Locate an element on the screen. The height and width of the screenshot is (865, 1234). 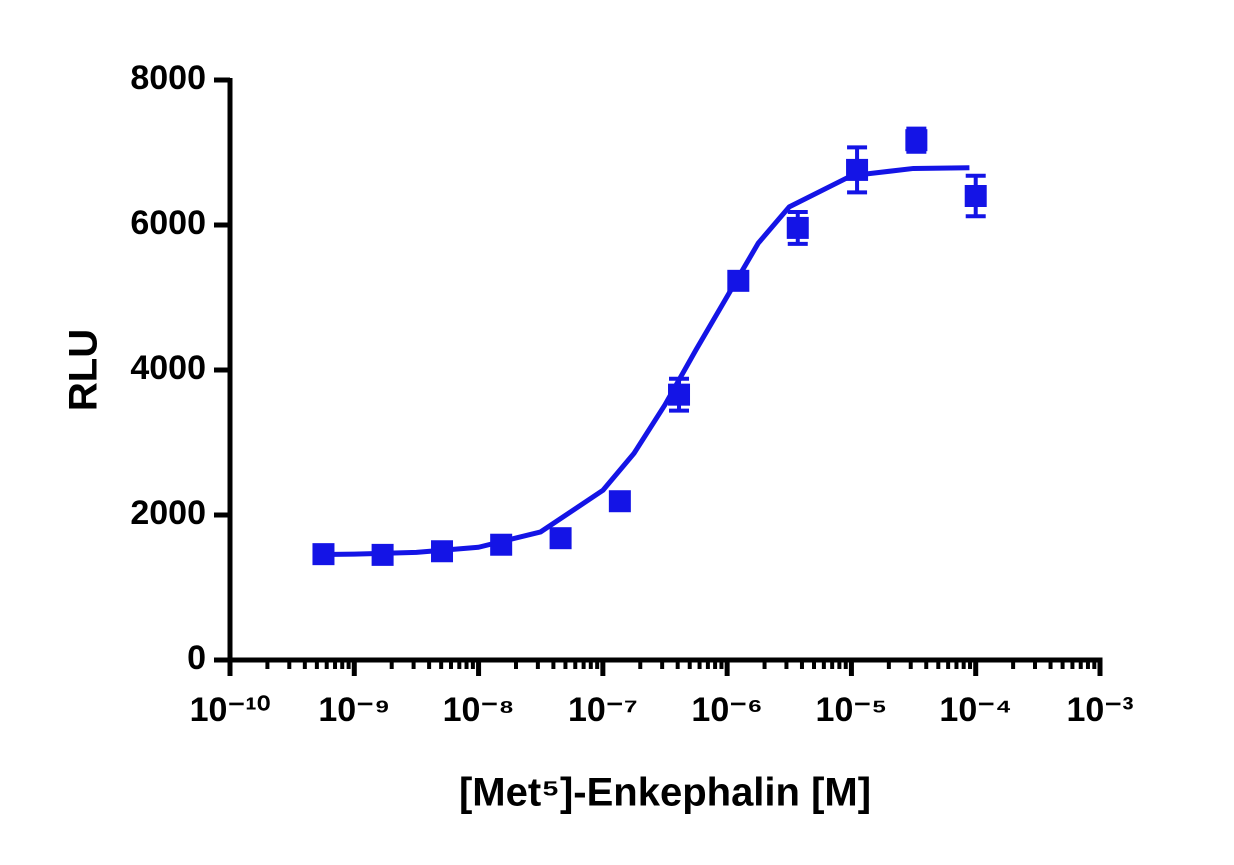
y-axis-title: RLU is located at coordinates (84, 370).